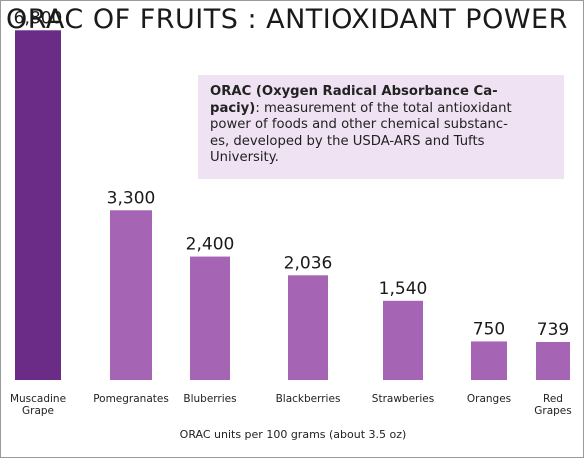 The image size is (586, 460). I want to click on bar-value-label: 739, so click(553, 330).